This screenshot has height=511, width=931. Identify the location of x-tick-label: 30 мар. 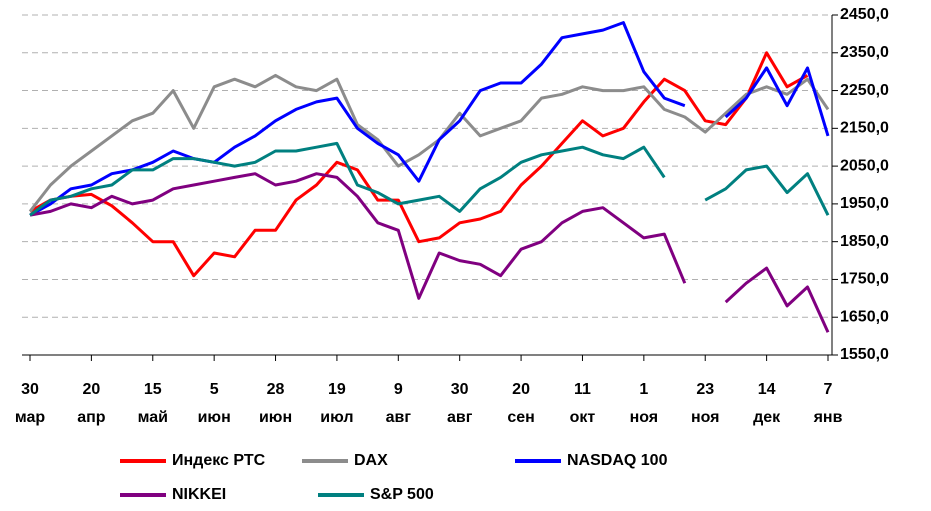
(30, 403).